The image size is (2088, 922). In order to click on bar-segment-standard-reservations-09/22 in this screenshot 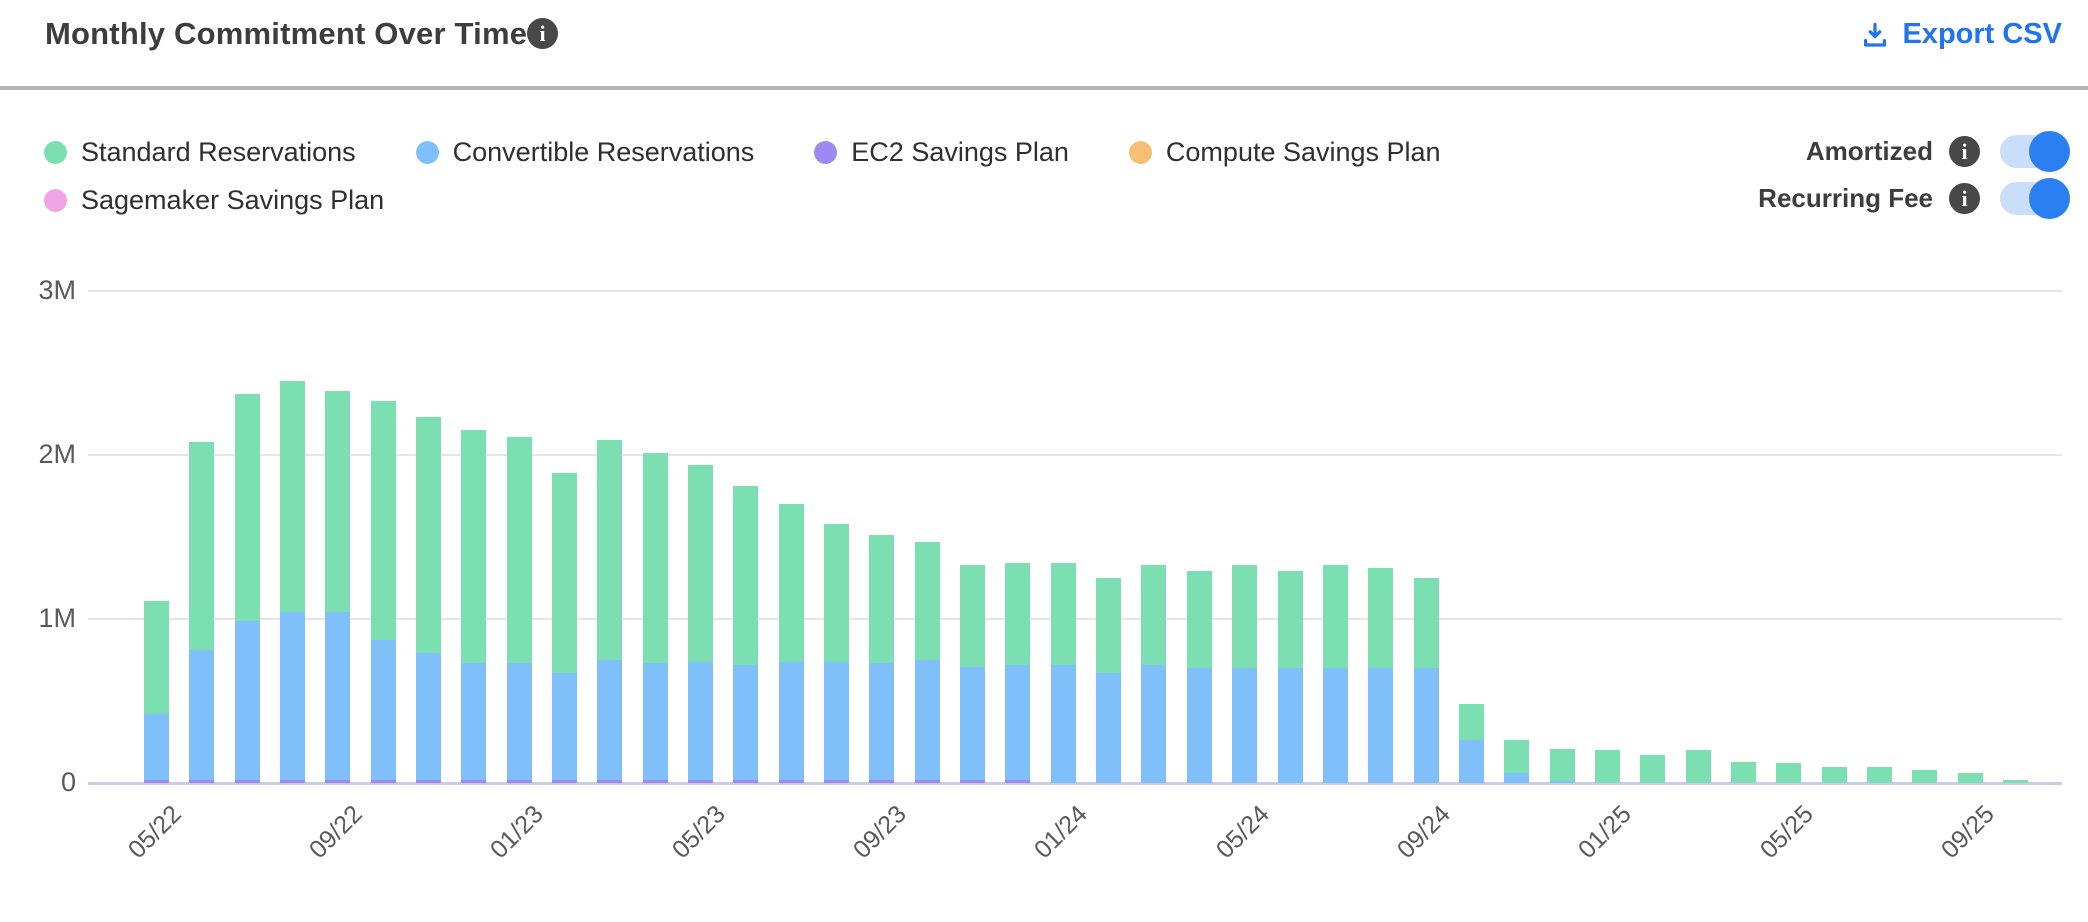, I will do `click(338, 502)`.